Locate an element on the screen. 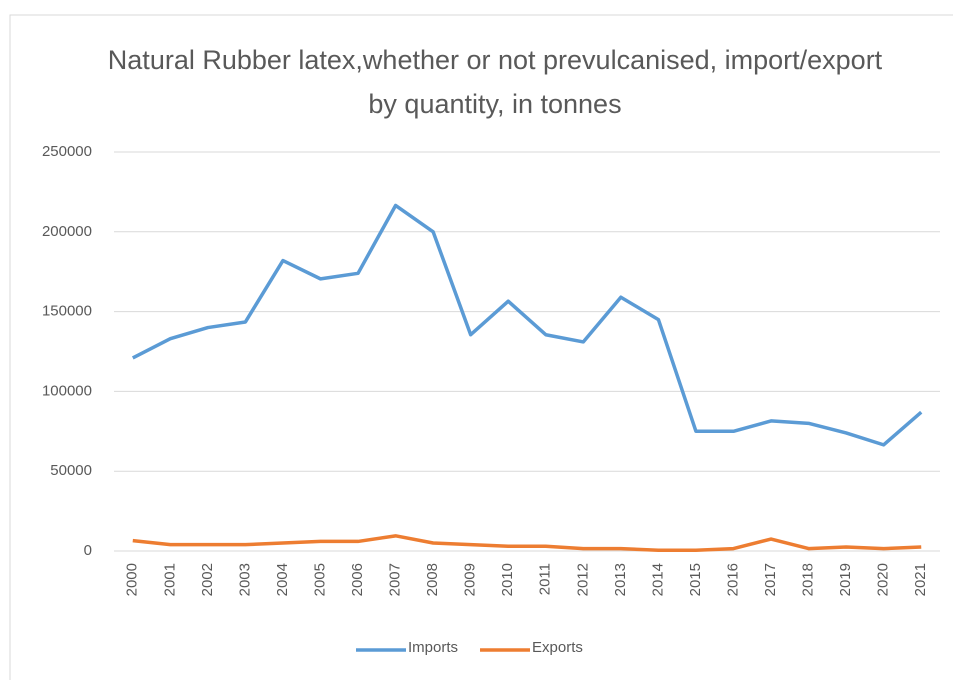 This screenshot has width=953, height=680. x-tick-label: 2013 is located at coordinates (620, 579).